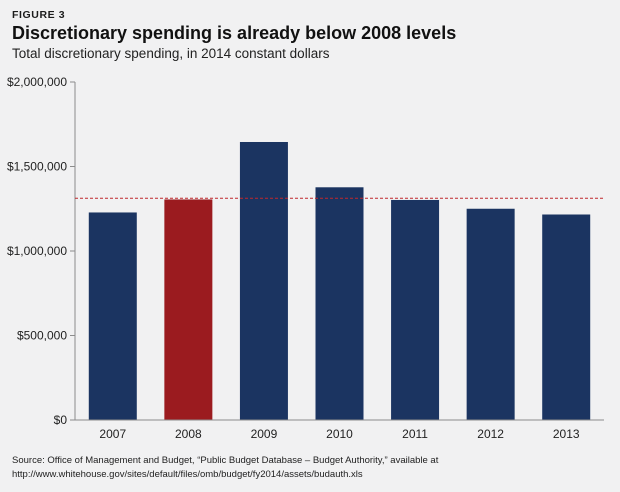 This screenshot has width=620, height=492. I want to click on y-tick-label: $0, so click(61, 420).